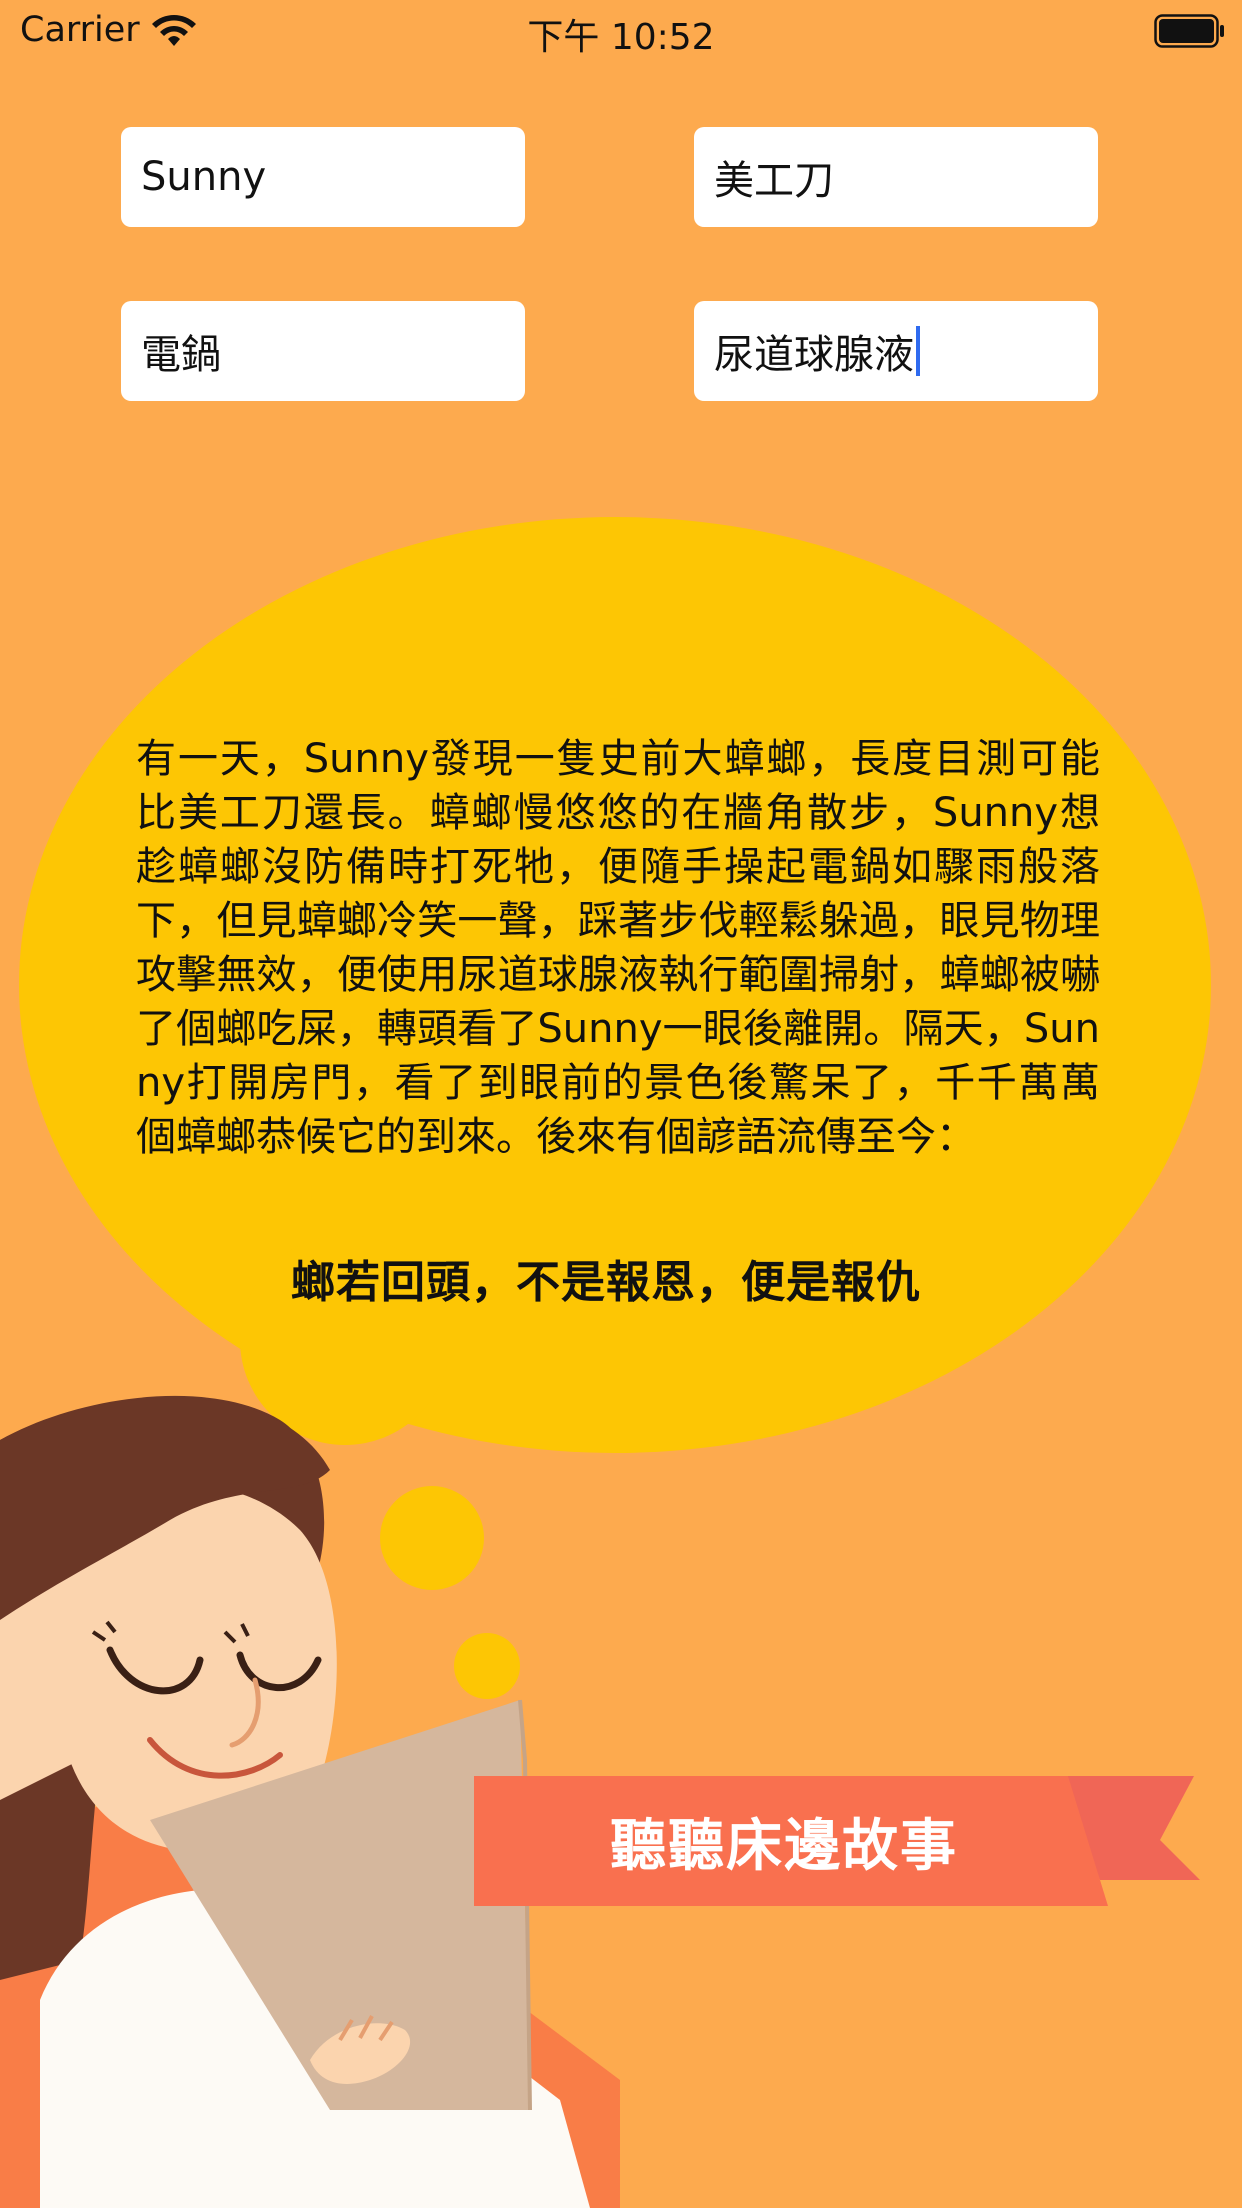 This screenshot has height=2208, width=1242. Describe the element at coordinates (1189, 31) in the screenshot. I see `battery-icon` at that location.